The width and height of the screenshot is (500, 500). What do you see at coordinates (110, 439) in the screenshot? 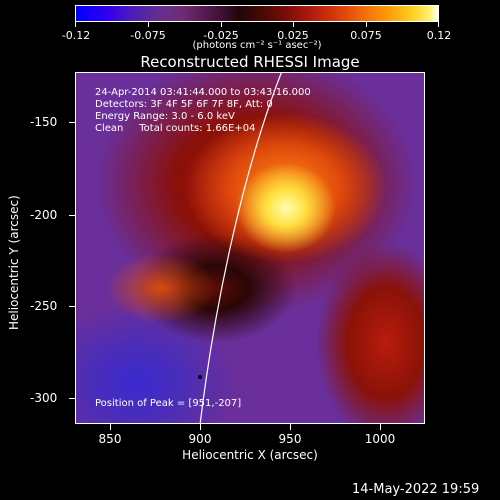
I see `x-axis-tick-label: 850` at bounding box center [110, 439].